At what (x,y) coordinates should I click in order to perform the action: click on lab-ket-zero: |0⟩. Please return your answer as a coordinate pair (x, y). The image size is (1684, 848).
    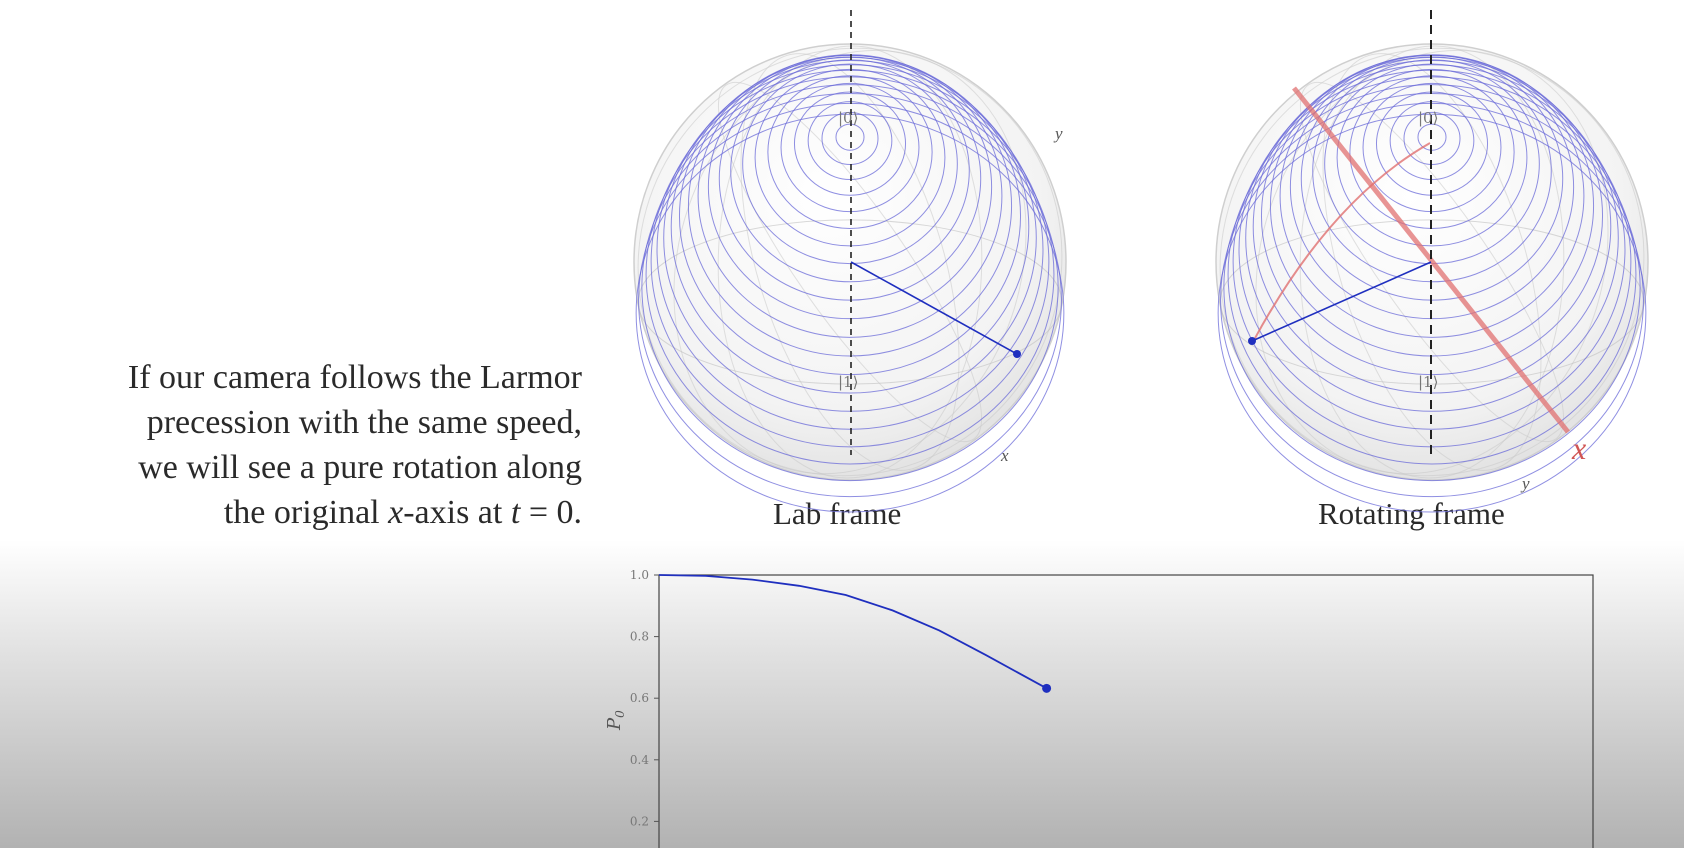
    Looking at the image, I should click on (848, 118).